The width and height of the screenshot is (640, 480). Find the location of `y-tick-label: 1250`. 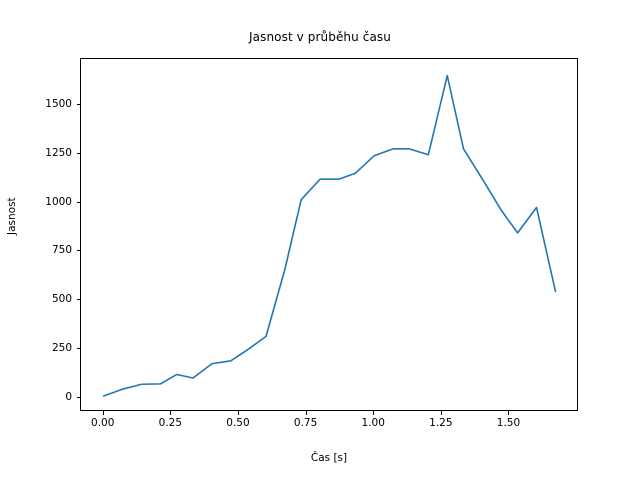

y-tick-label: 1250 is located at coordinates (58, 152).